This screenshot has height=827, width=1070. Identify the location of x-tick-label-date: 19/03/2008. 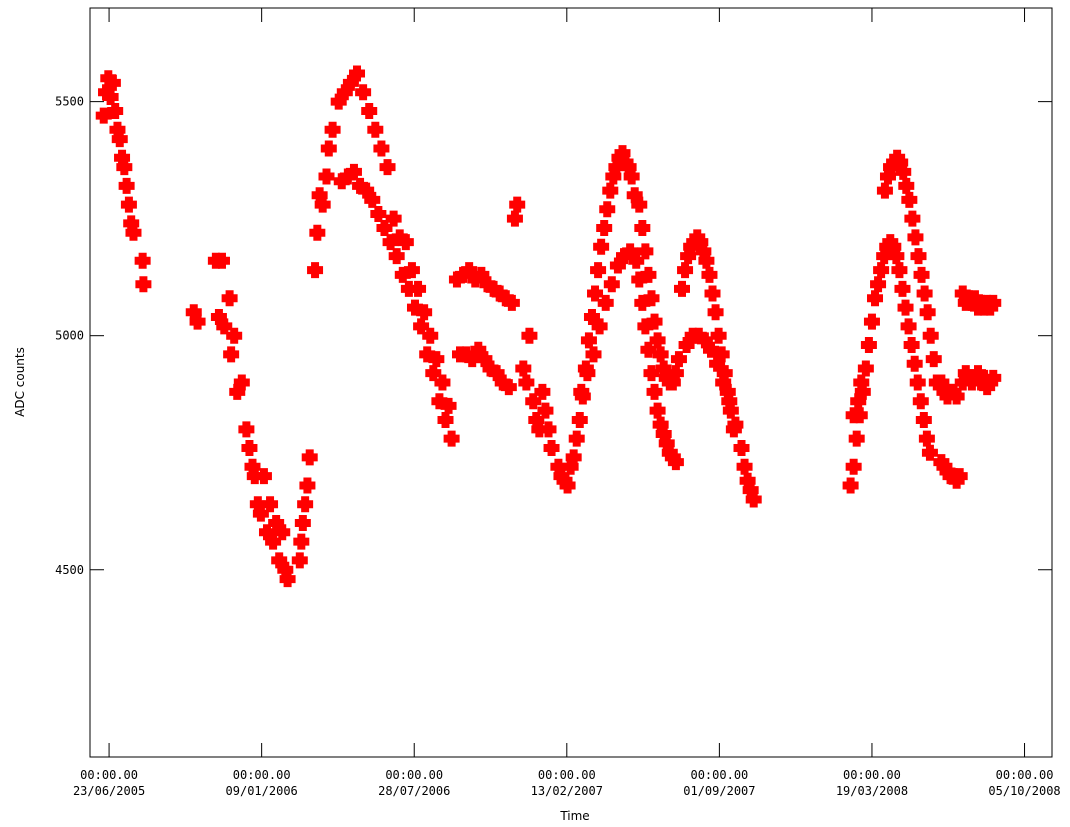
(872, 791).